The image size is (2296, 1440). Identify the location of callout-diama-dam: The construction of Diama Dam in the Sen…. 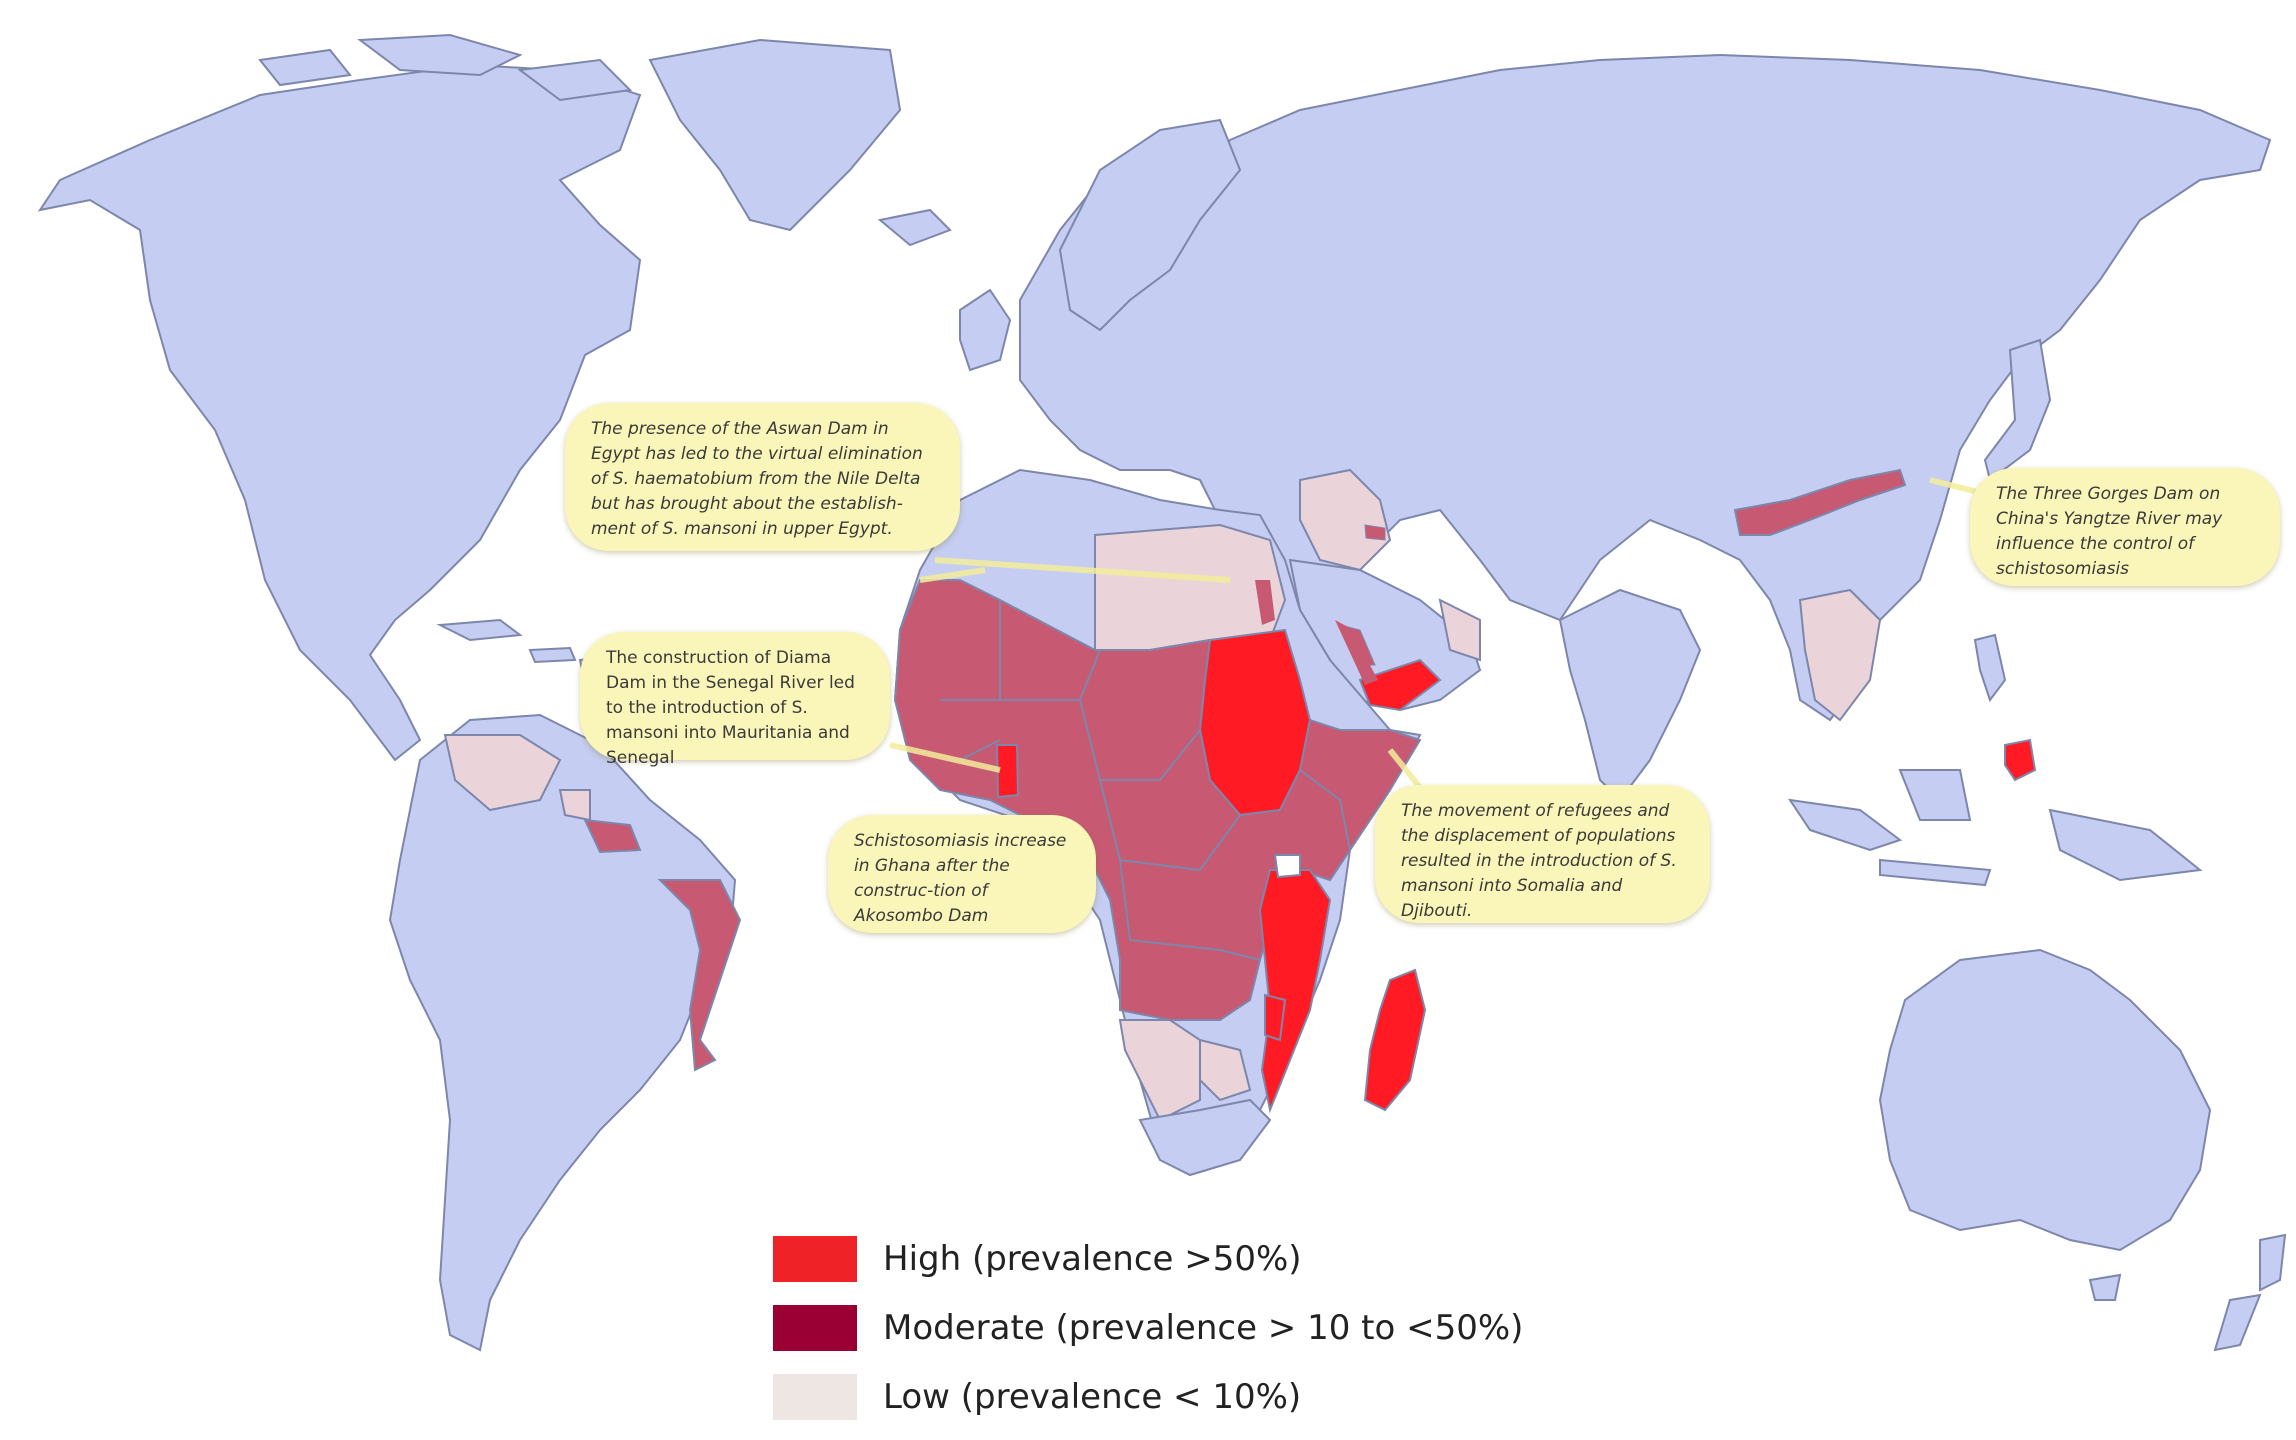
(735, 700).